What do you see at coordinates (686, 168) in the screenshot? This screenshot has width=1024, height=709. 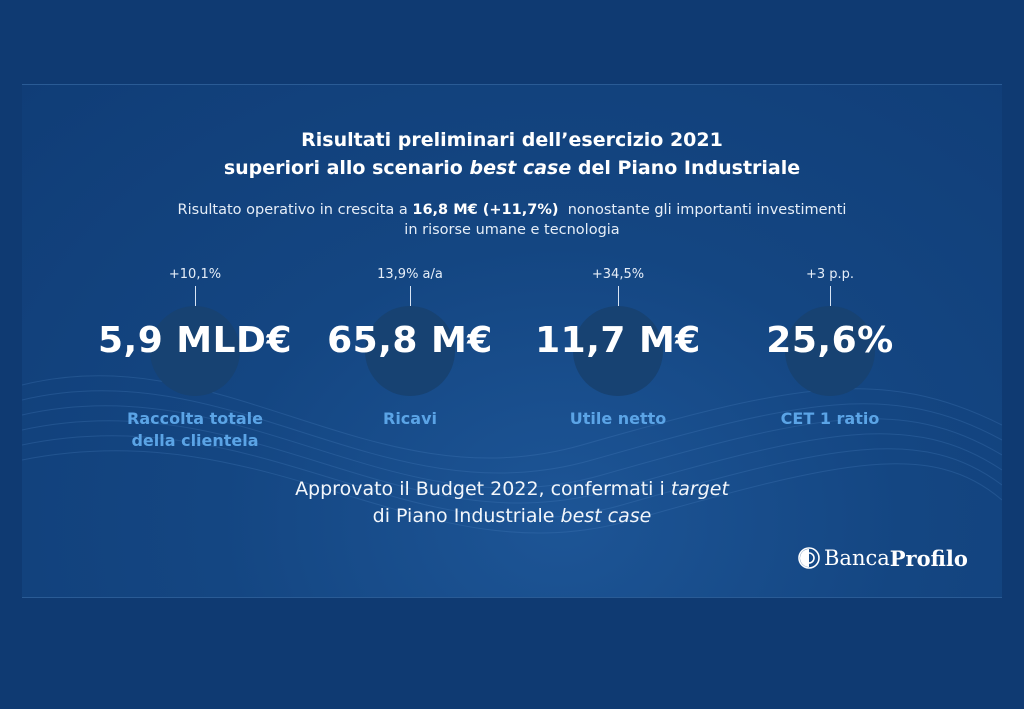 I see `headline-line2-end: del Piano Industriale` at bounding box center [686, 168].